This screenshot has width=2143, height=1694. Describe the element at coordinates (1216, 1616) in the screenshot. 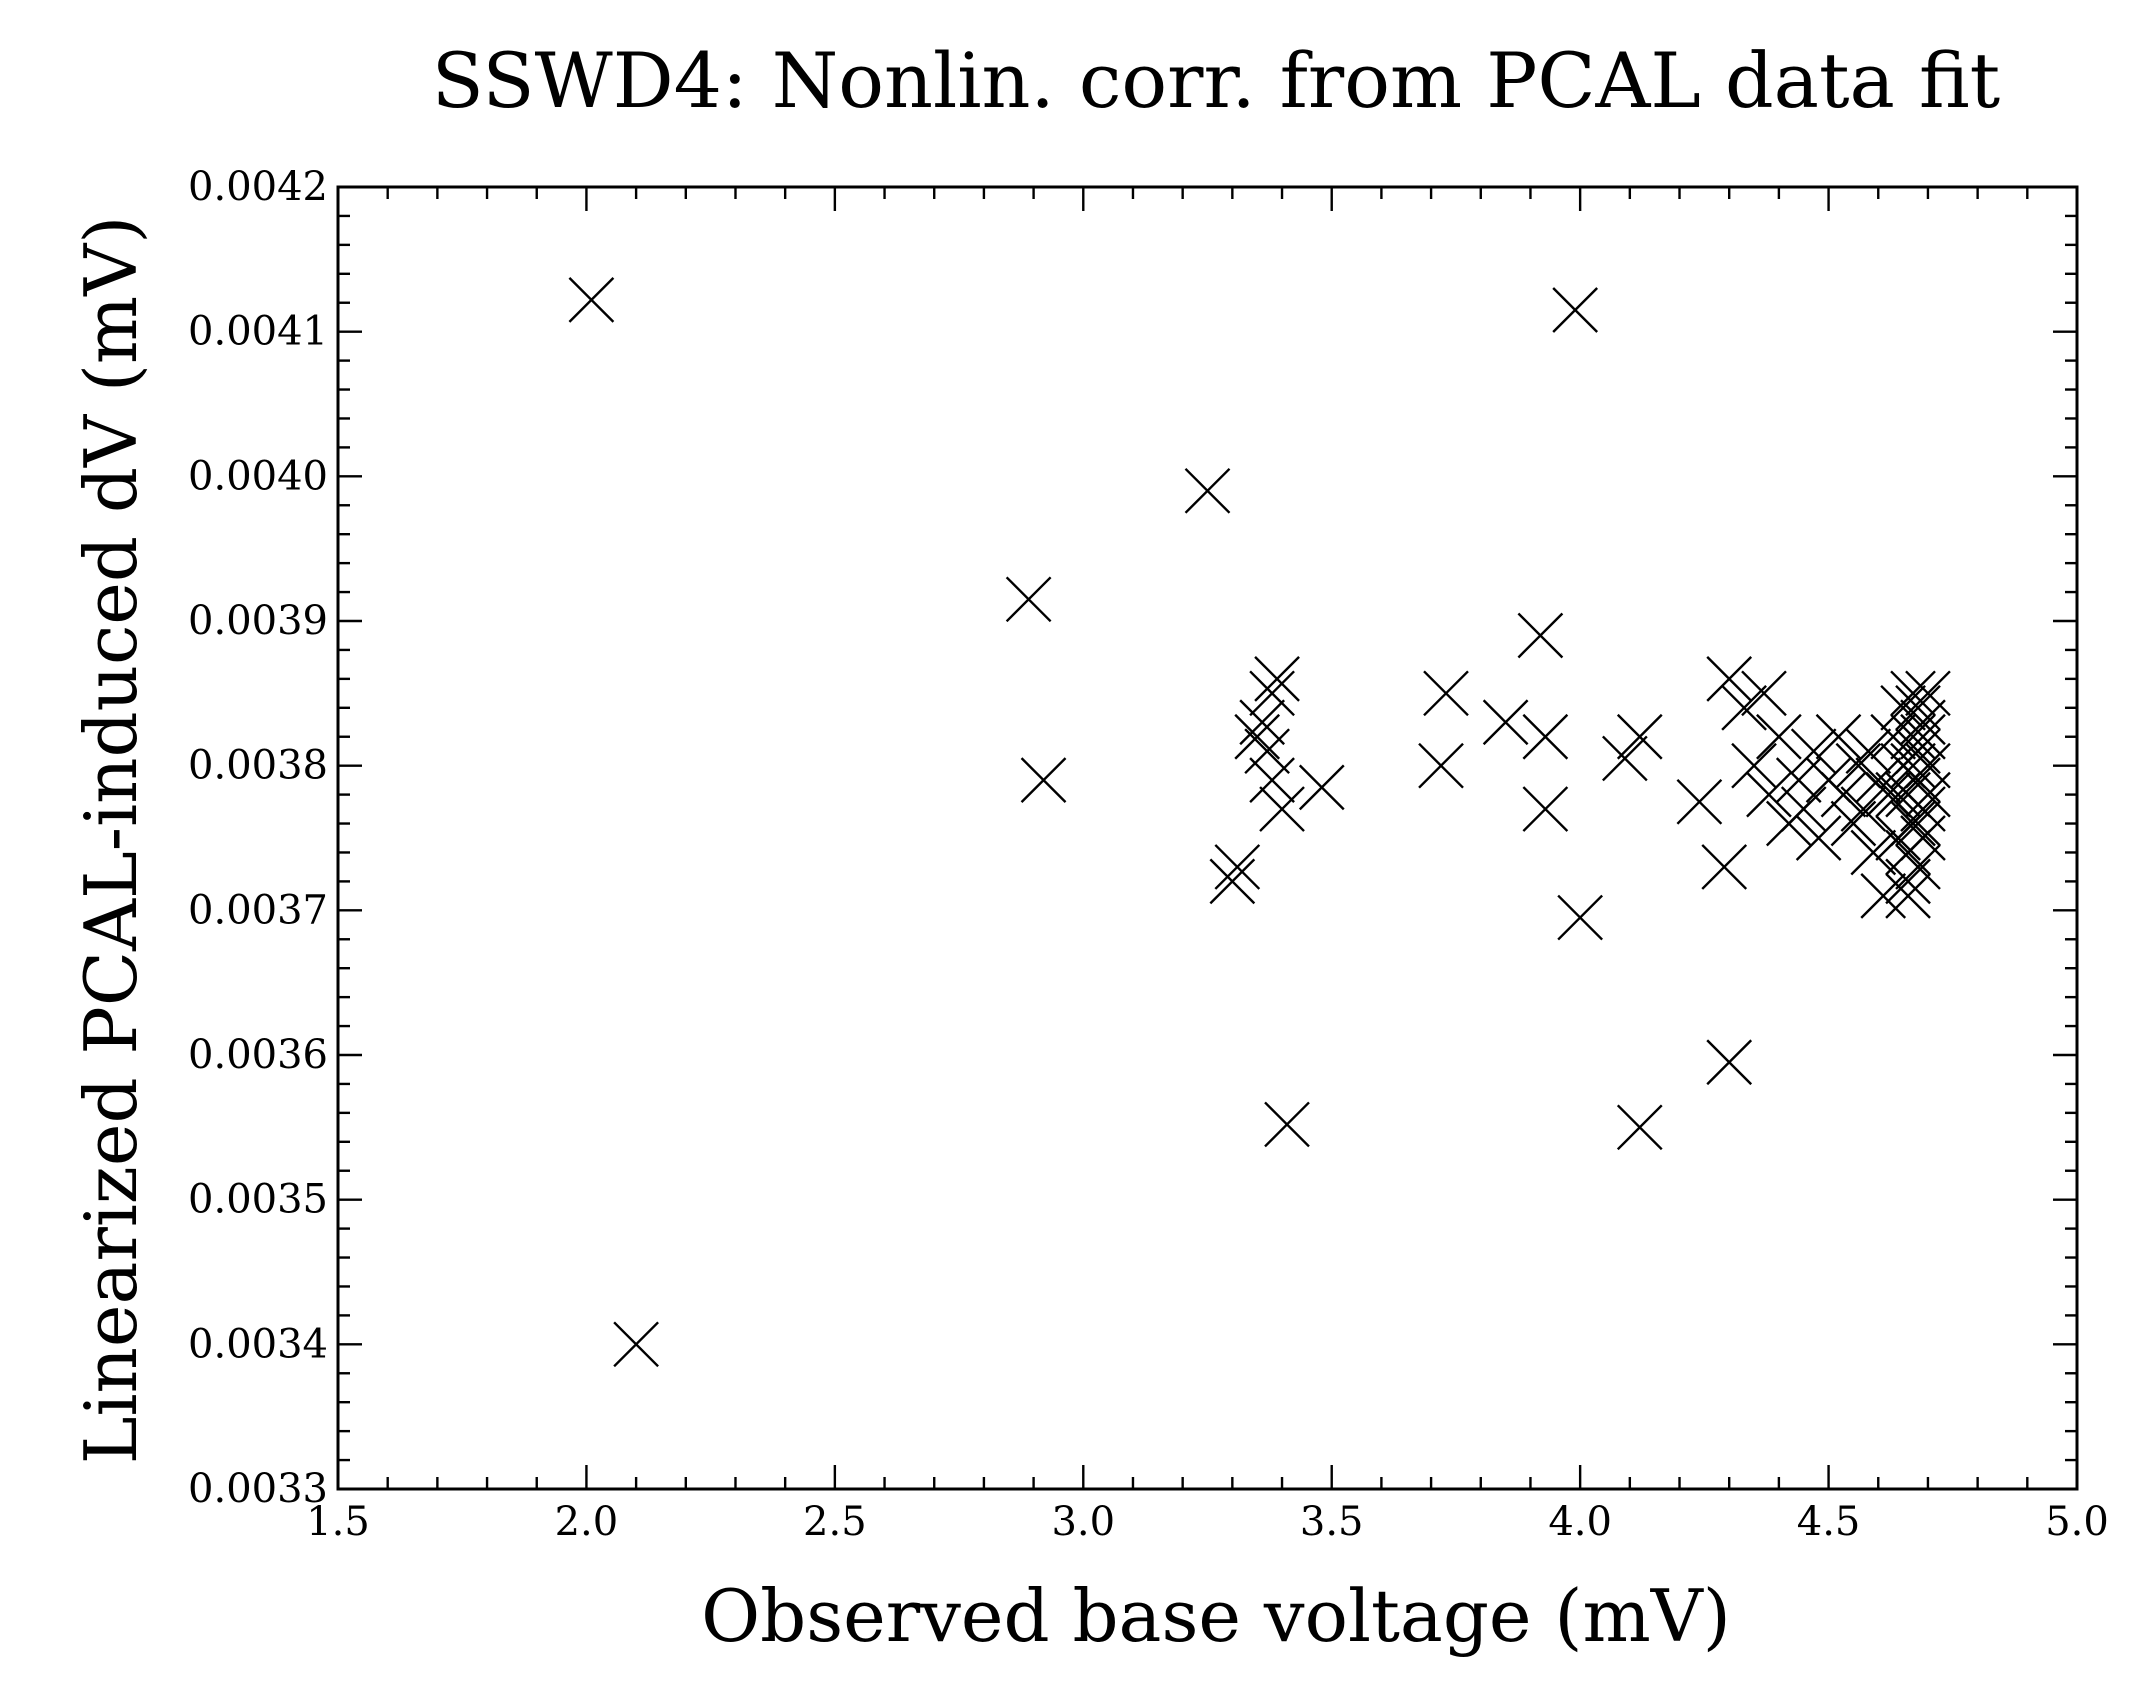

I see `x-axis-label: Observed base voltage (mV)` at that location.